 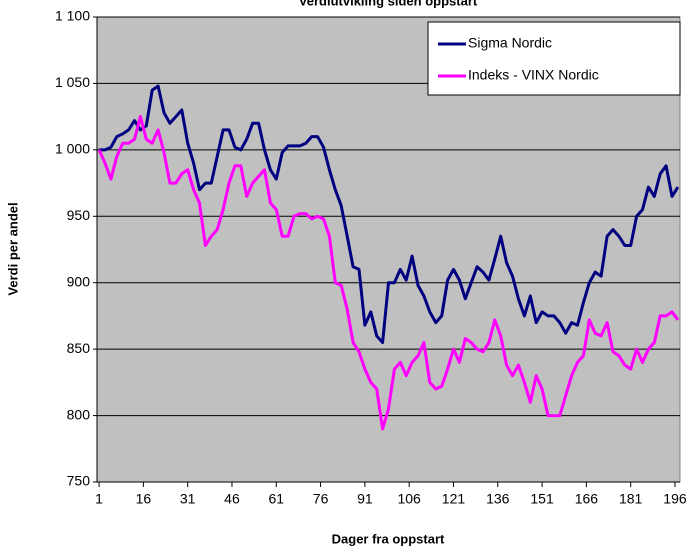 What do you see at coordinates (321, 499) in the screenshot?
I see `x-tick-label: 76` at bounding box center [321, 499].